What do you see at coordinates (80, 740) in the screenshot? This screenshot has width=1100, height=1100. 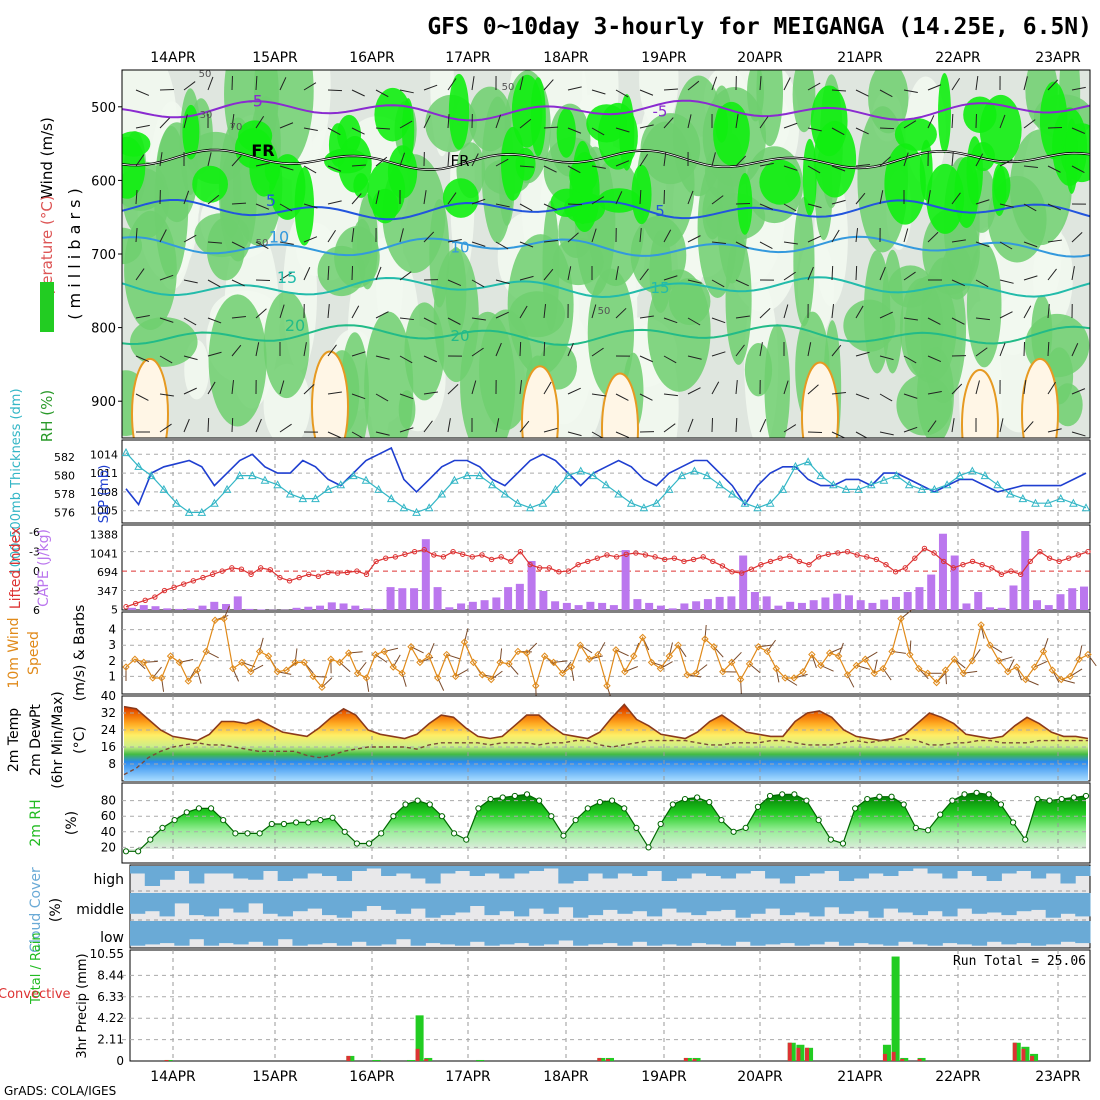 I see `temp-ylabel-4: (°C)` at bounding box center [80, 740].